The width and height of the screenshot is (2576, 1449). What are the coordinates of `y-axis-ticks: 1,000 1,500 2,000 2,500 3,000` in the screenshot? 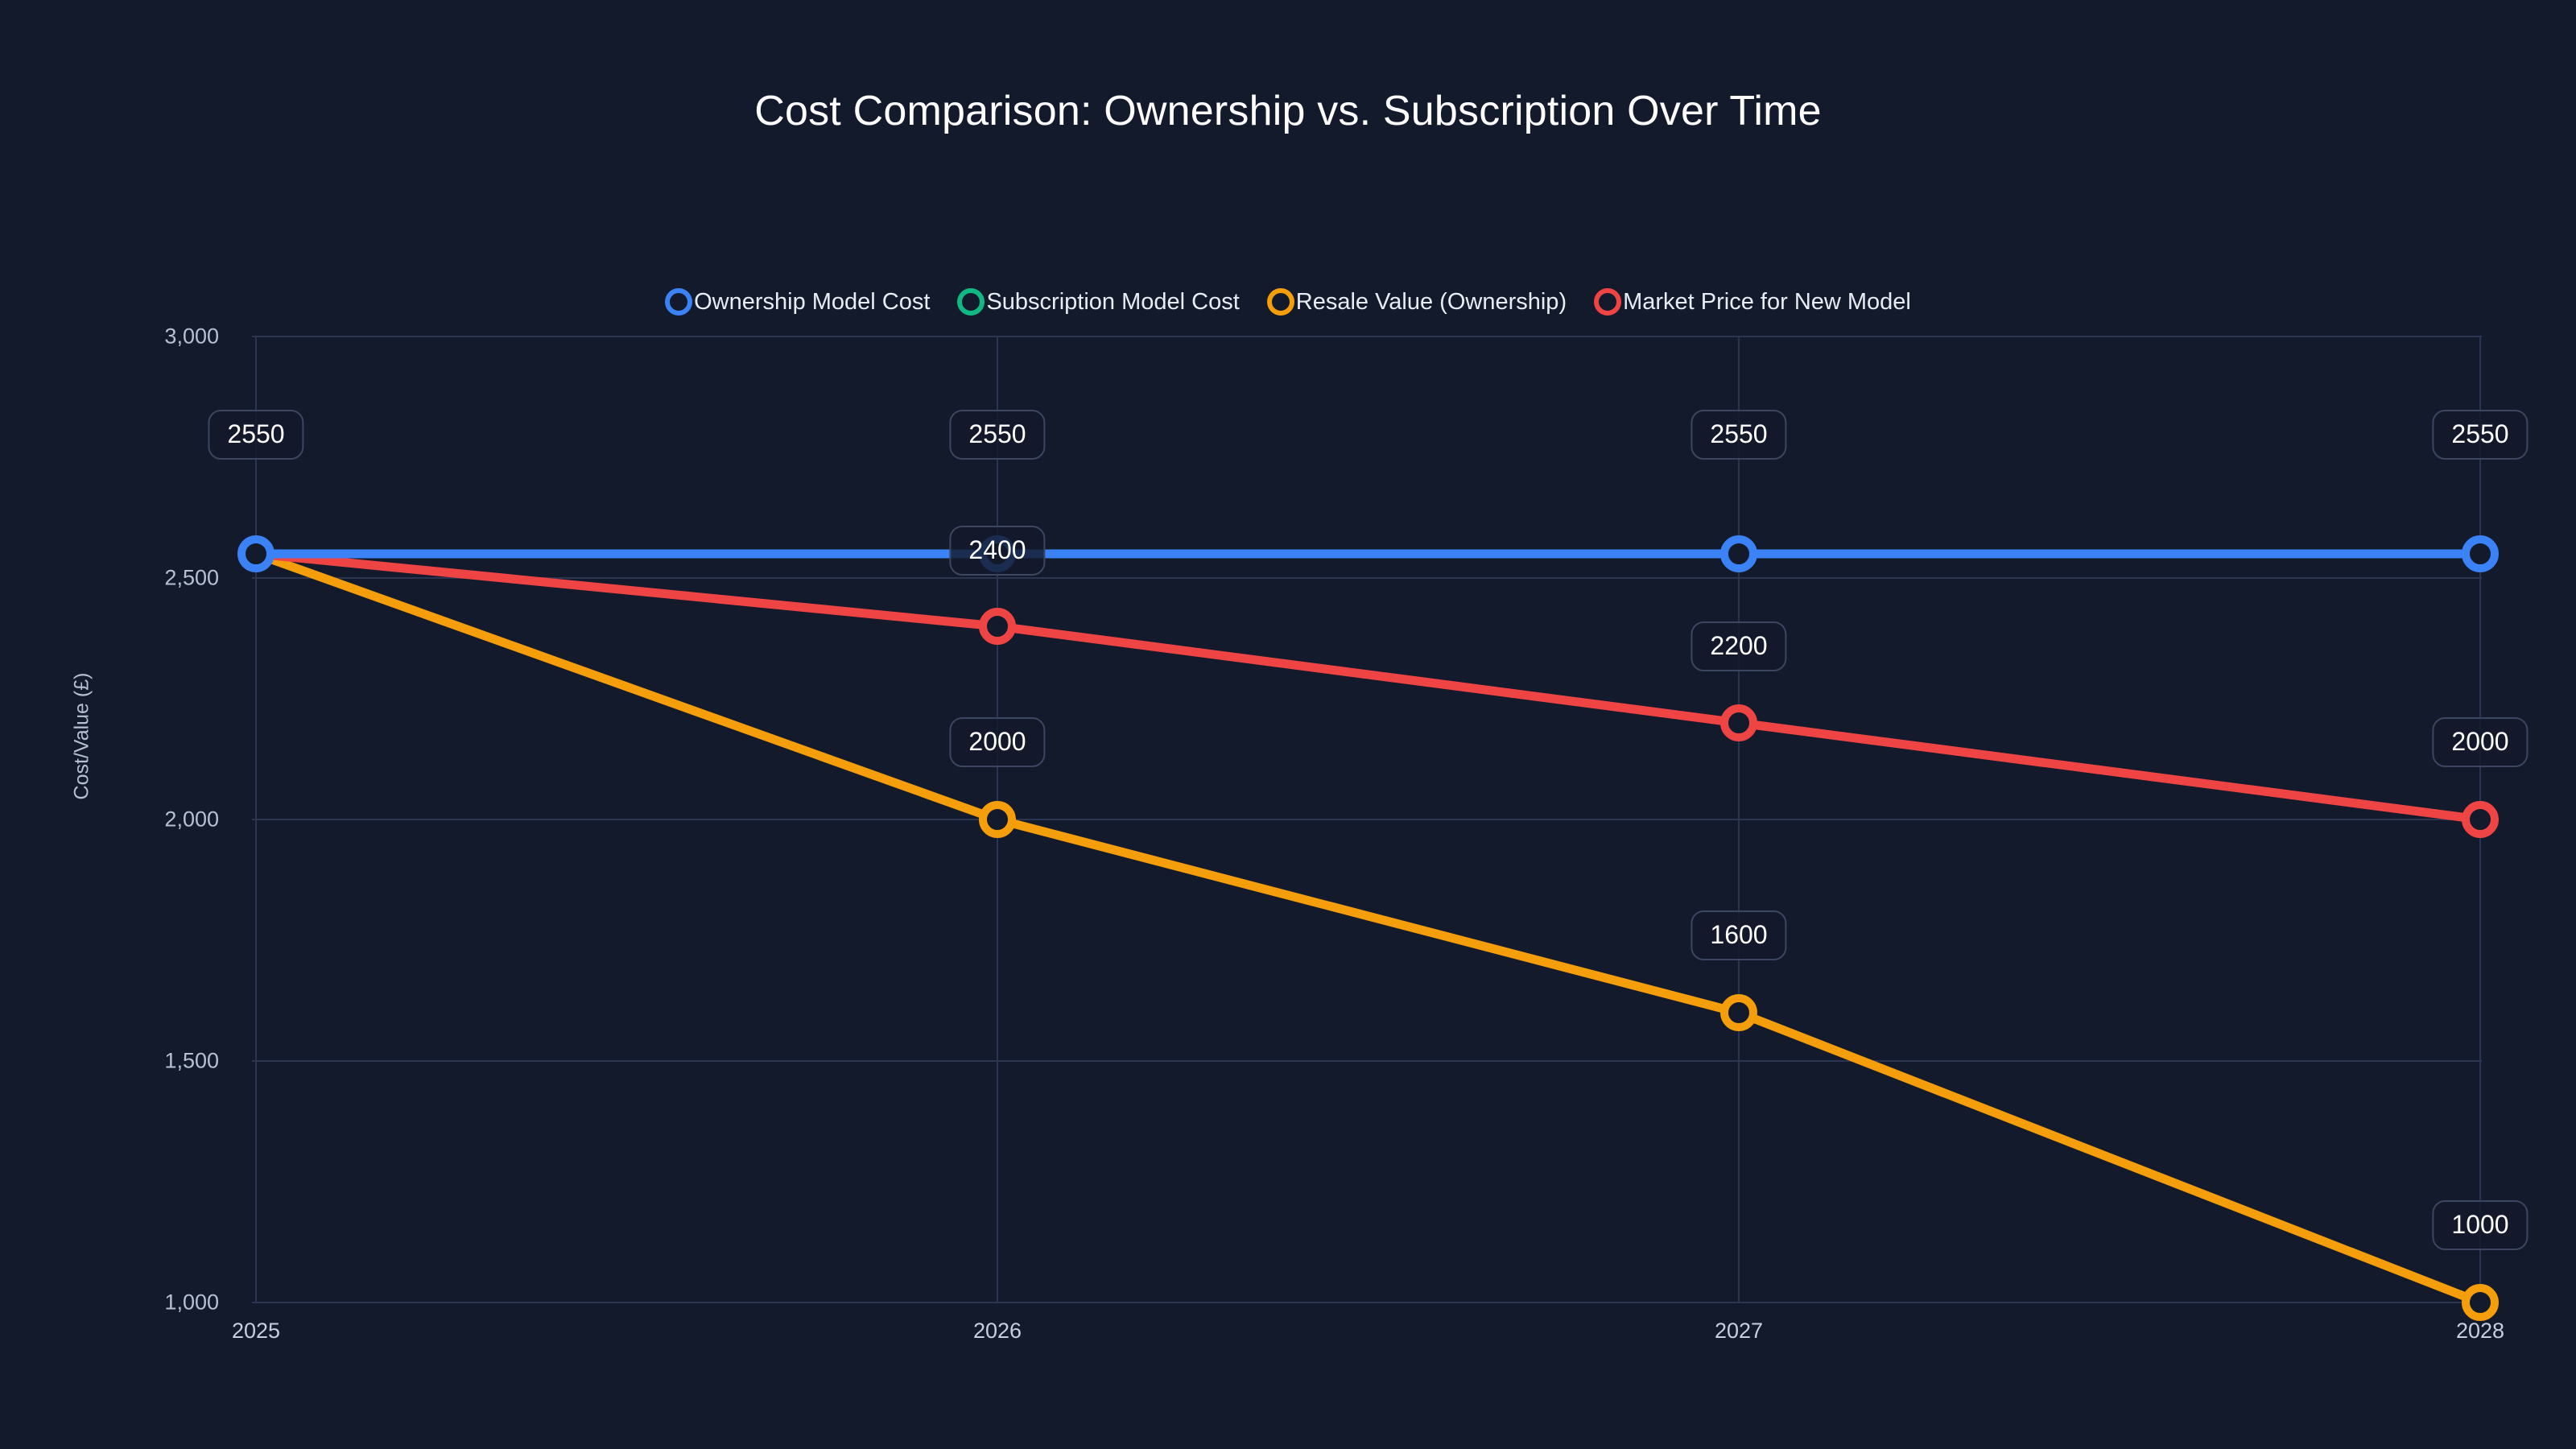 It's located at (109, 819).